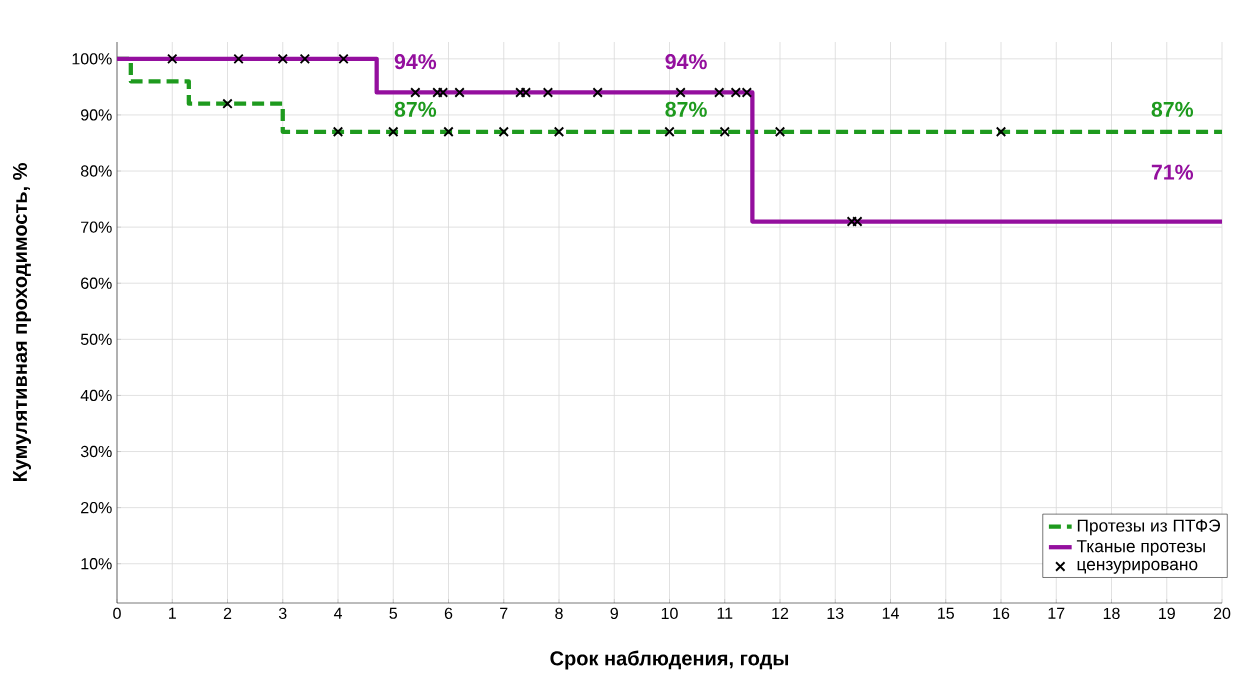  Describe the element at coordinates (96, 564) in the screenshot. I see `y-tick-label: 10%` at that location.